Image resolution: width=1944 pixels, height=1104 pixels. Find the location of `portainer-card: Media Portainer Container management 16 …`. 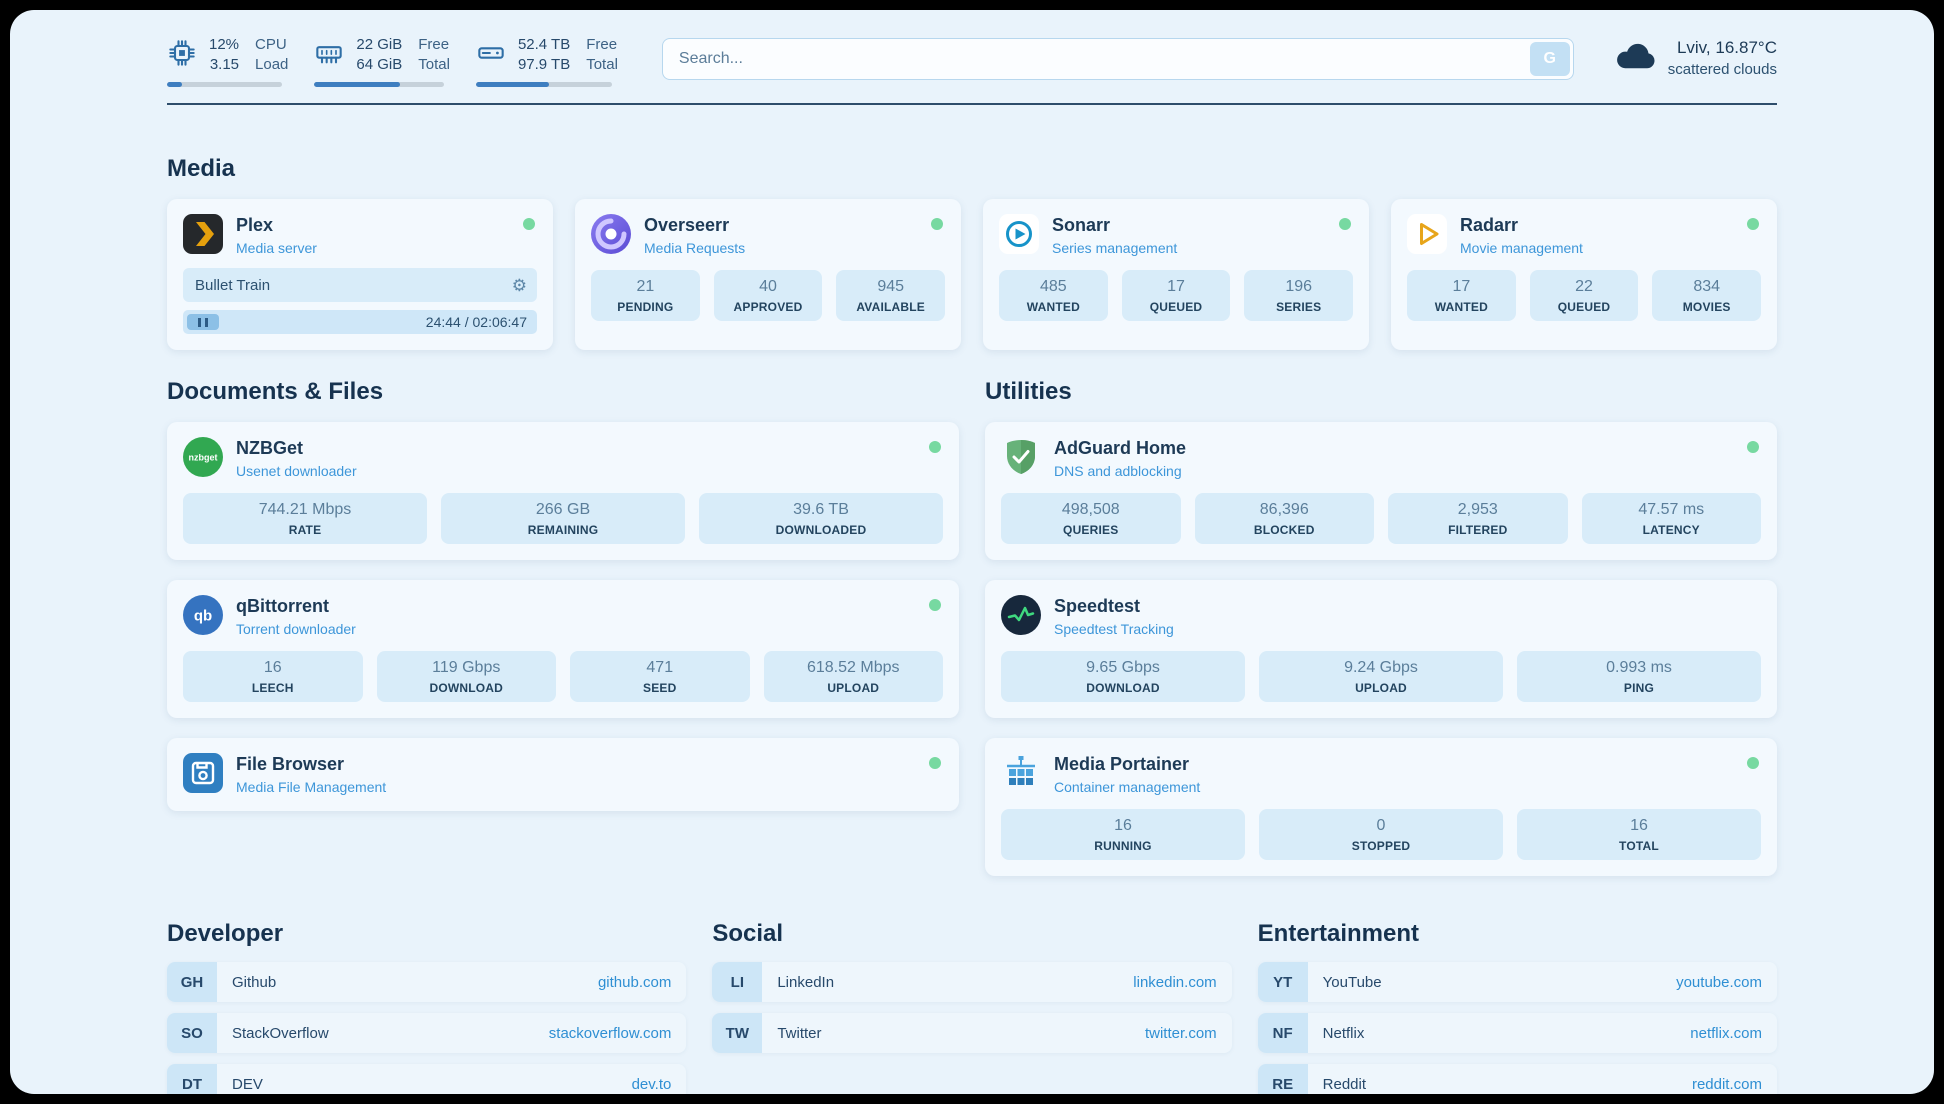

portainer-card: Media Portainer Container management 16 … is located at coordinates (1381, 807).